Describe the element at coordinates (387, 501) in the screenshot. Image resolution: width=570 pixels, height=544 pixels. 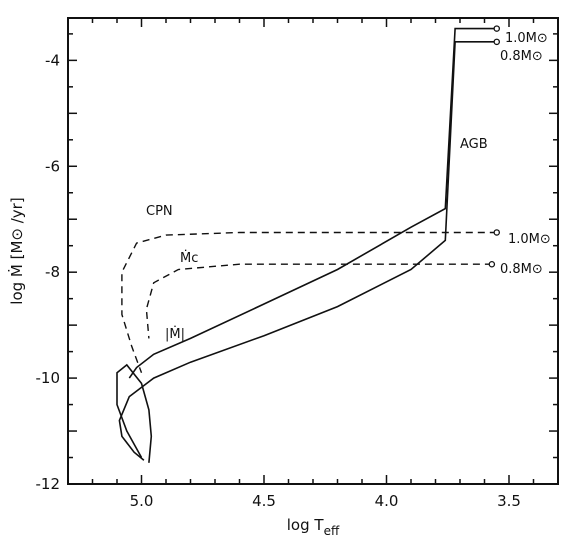
I see `x-tick-label: 4.0` at that location.